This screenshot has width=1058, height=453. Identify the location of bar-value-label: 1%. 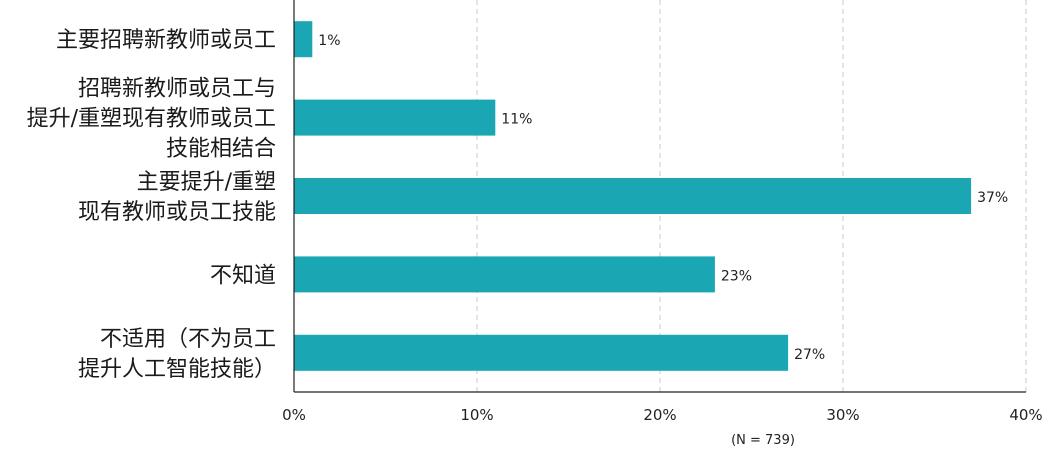
(329, 41).